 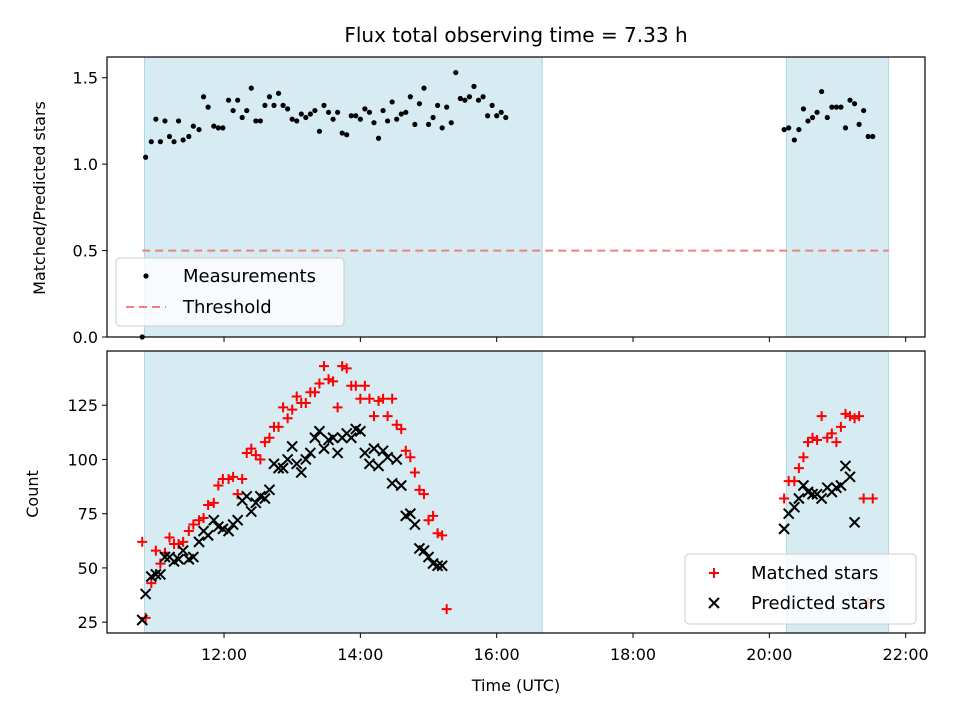 I want to click on legend-measurements-label: Measurements, so click(x=249, y=276).